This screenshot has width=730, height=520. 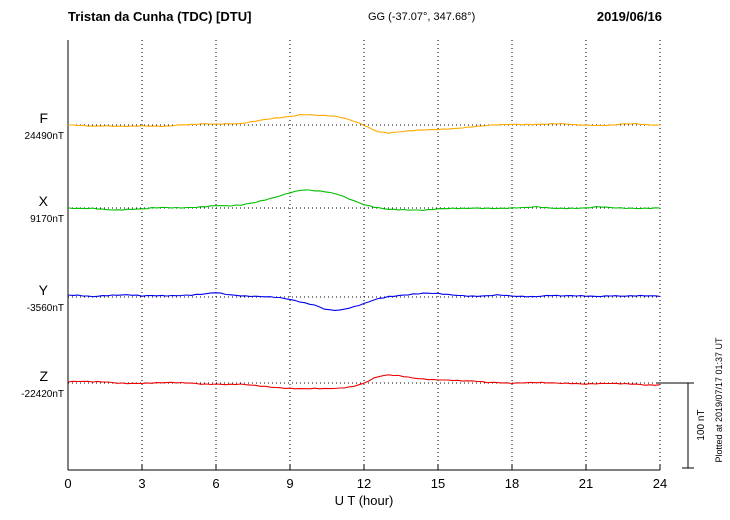 I want to click on trace-X, so click(x=364, y=200).